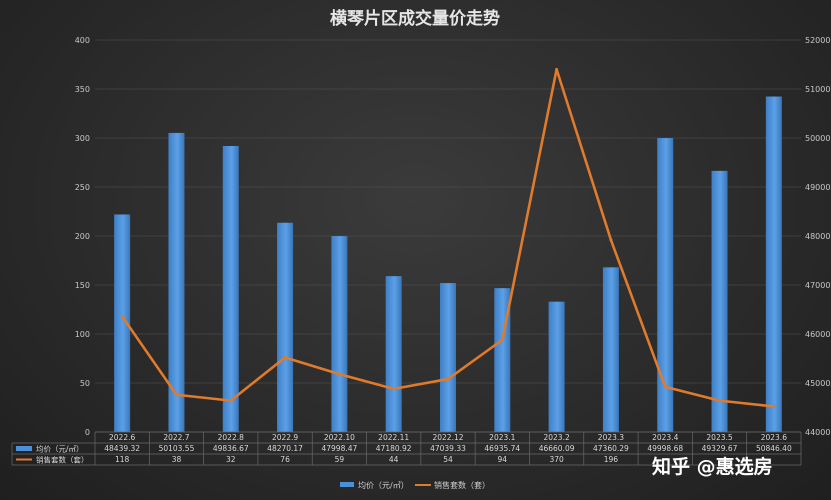 This screenshot has width=831, height=500. Describe the element at coordinates (340, 459) in the screenshot. I see `count-cell: 59` at that location.